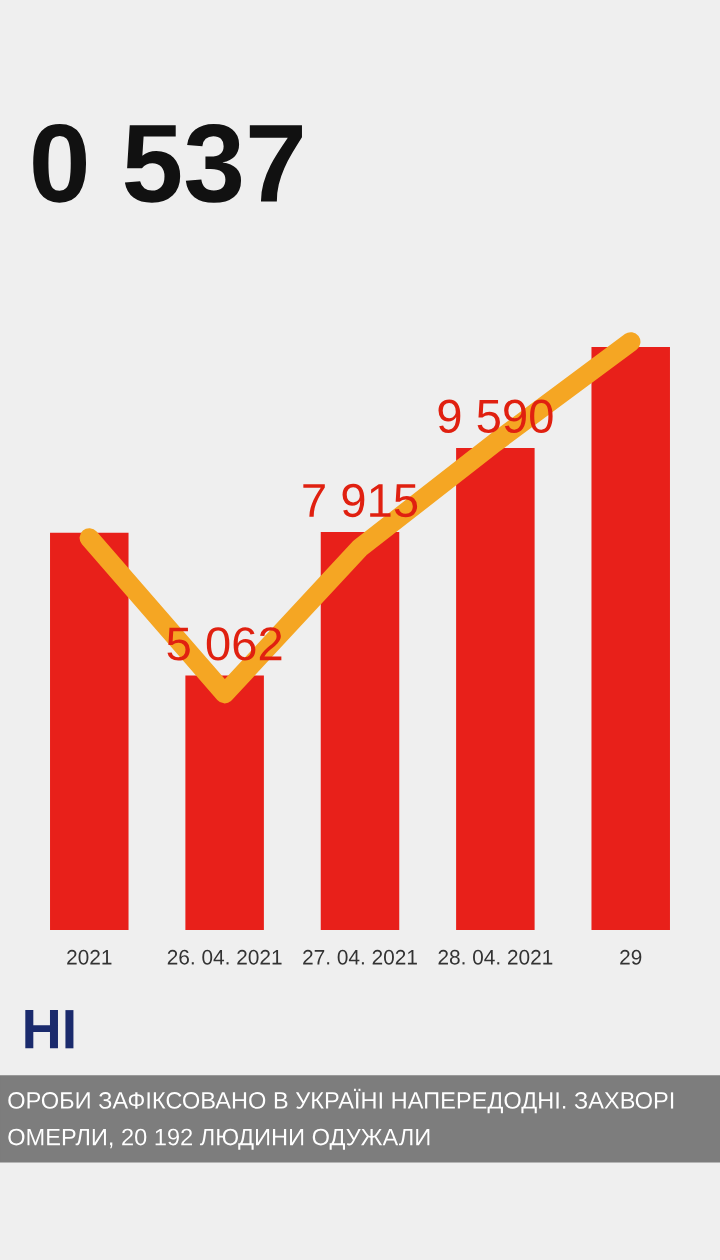 This screenshot has height=1260, width=720. I want to click on x-tick-label: 27. 04. 2021, so click(360, 957).